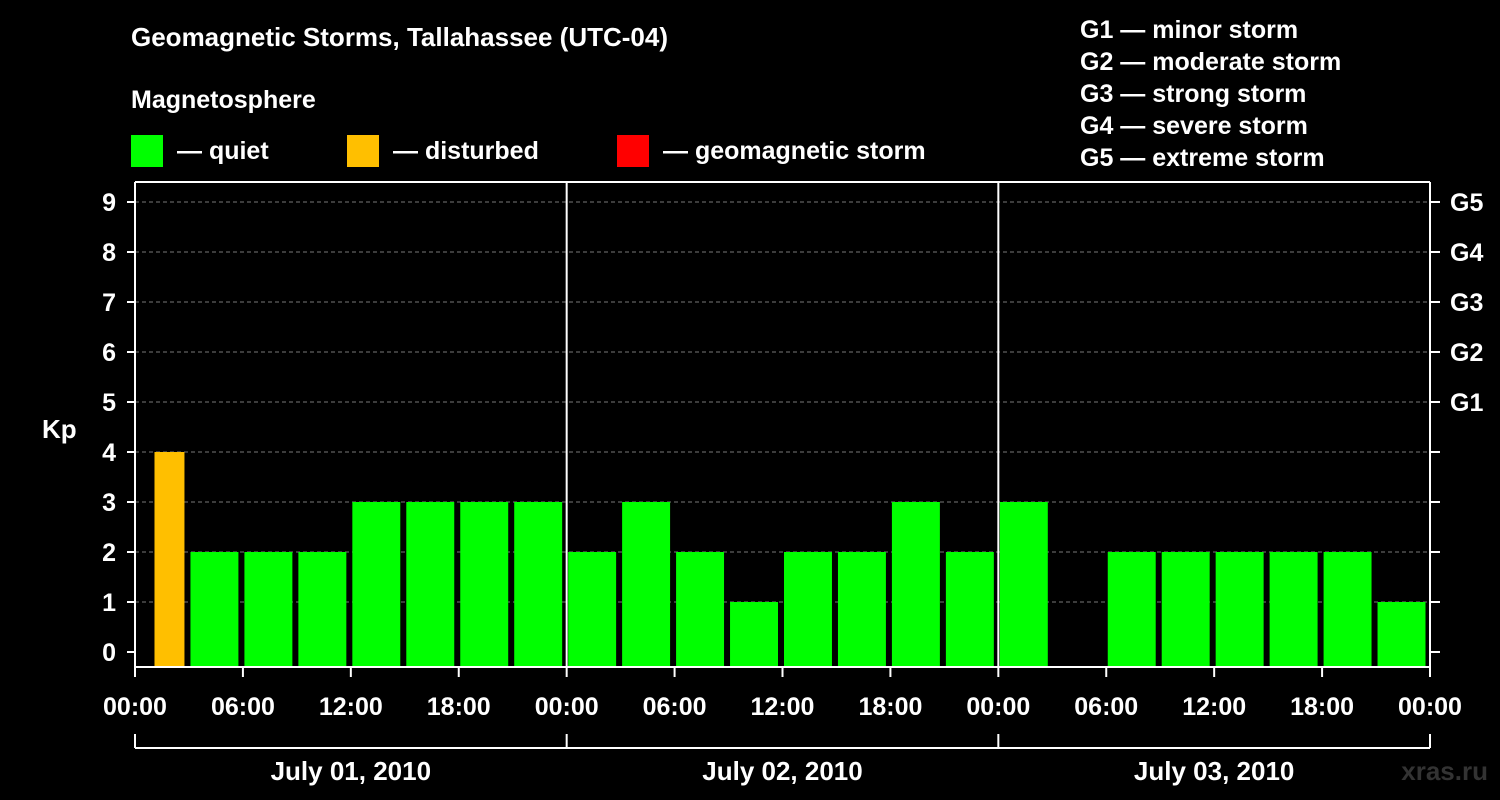 Image resolution: width=1500 pixels, height=800 pixels. Describe the element at coordinates (633, 151) in the screenshot. I see `legend-swatch-storm` at that location.